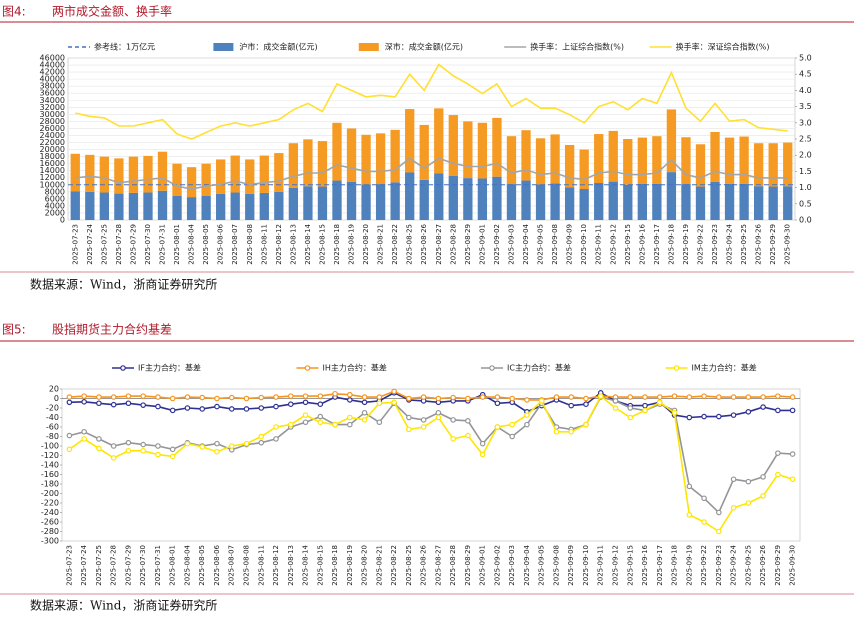  Describe the element at coordinates (616, 565) in the screenshot. I see `x-tick-label: 2025-09-12` at that location.